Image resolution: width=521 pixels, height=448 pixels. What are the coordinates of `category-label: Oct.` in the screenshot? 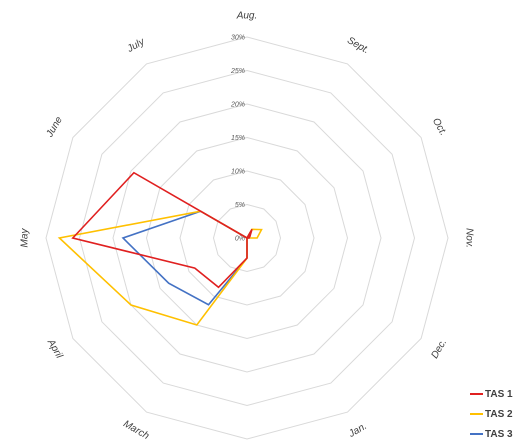 It's located at (439, 126).